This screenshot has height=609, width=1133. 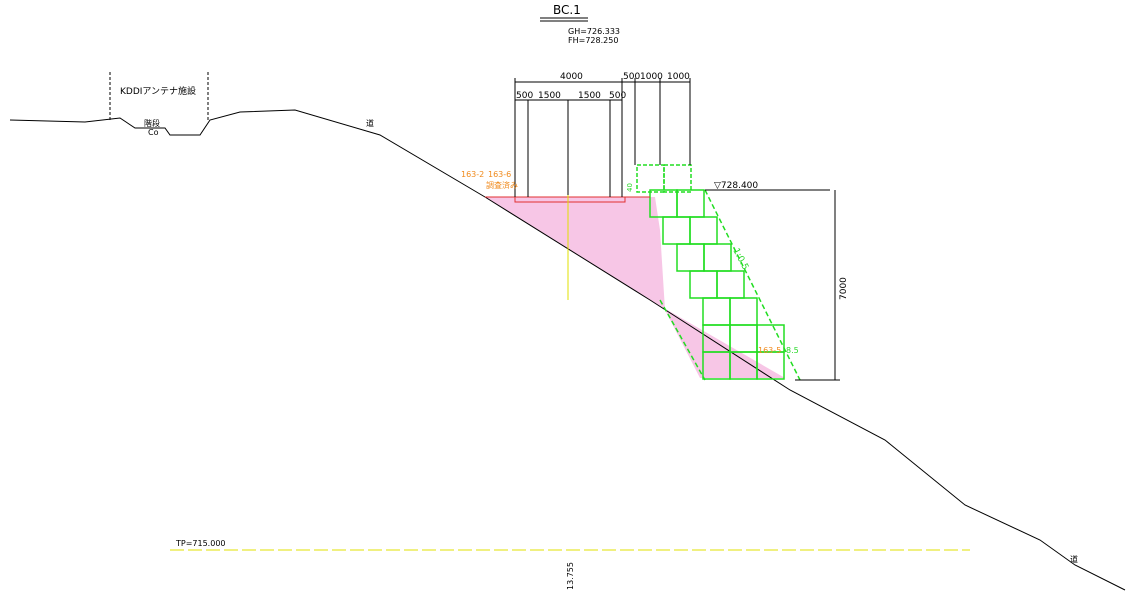 What do you see at coordinates (635, 287) in the screenshot?
I see `fill-area` at bounding box center [635, 287].